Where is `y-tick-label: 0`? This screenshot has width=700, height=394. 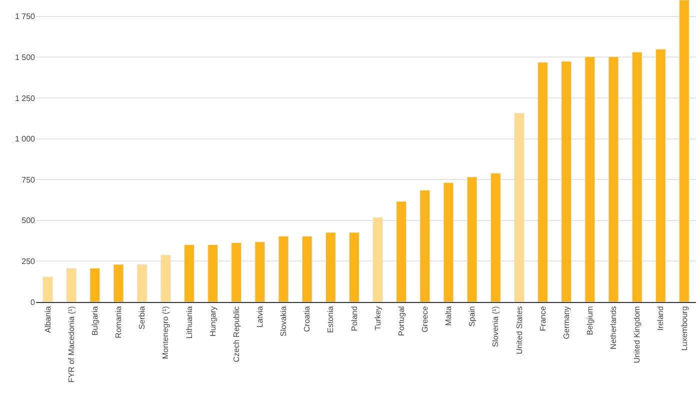 y-tick-label: 0 is located at coordinates (33, 302).